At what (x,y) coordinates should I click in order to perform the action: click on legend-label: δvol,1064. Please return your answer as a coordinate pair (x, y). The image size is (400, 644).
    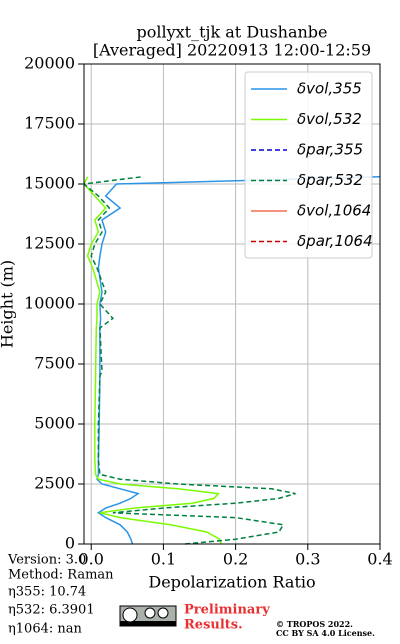
    Looking at the image, I should click on (334, 211).